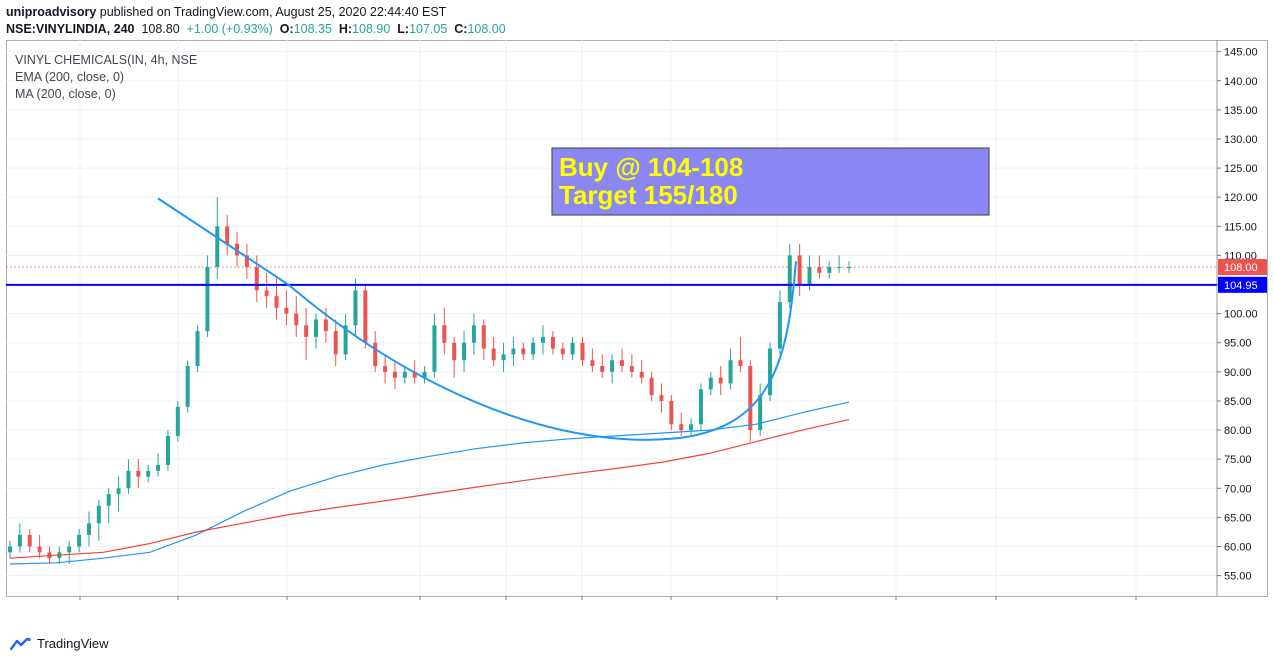 This screenshot has width=1274, height=663. What do you see at coordinates (429, 489) in the screenshot?
I see `ma-line` at bounding box center [429, 489].